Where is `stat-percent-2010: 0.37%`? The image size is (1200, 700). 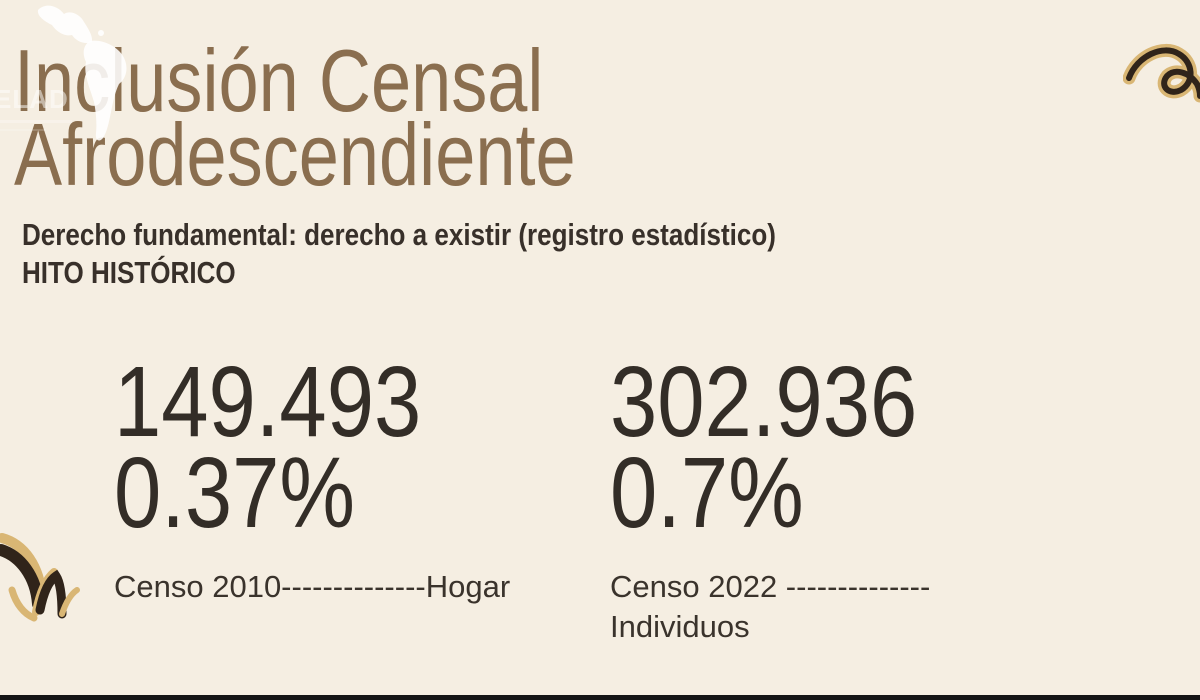
stat-percent-2010: 0.37% is located at coordinates (235, 493).